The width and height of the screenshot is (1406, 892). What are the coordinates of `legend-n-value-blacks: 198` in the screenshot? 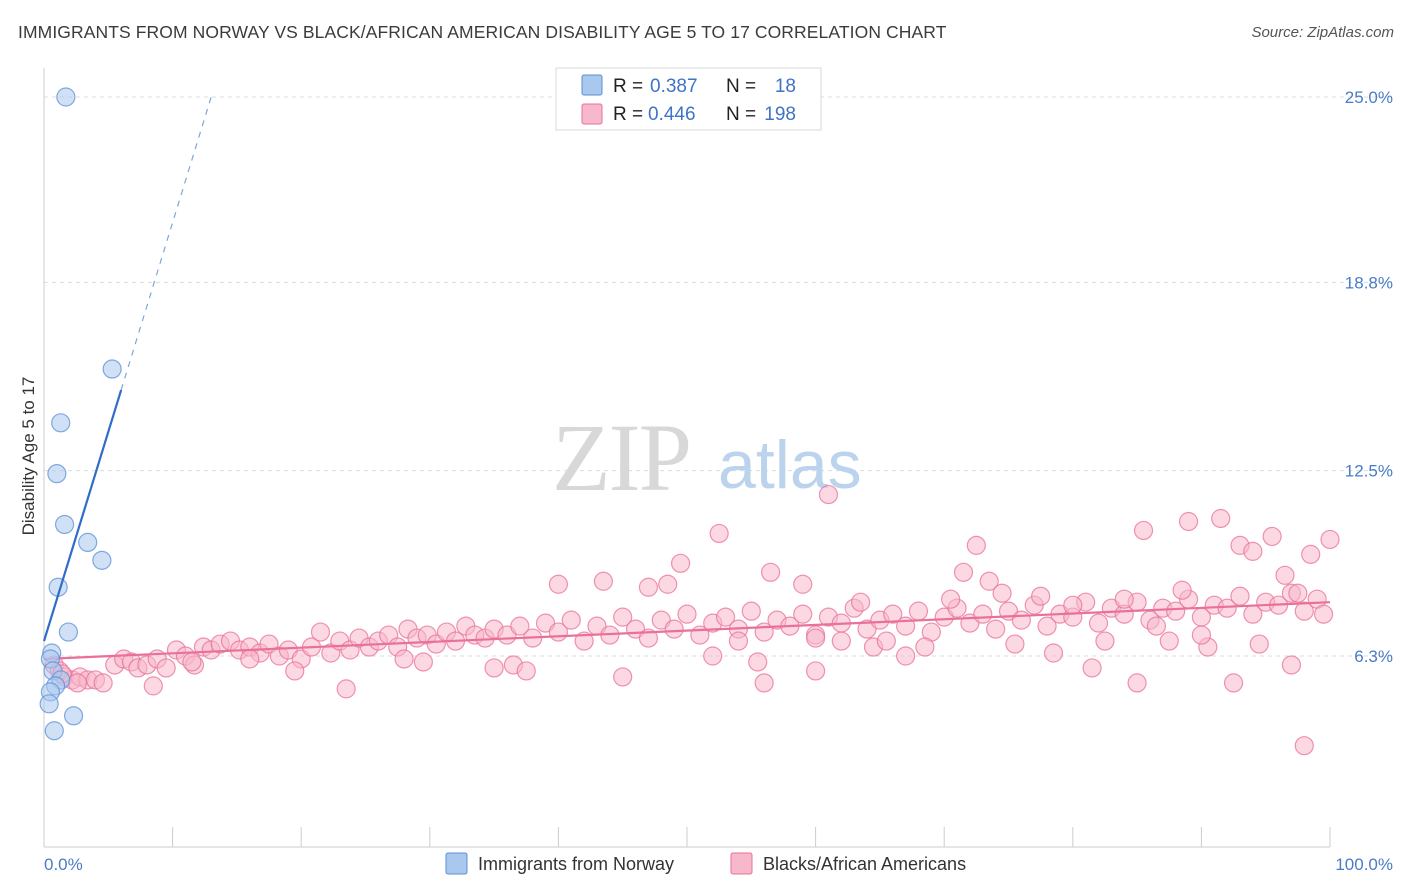 It's located at (780, 114).